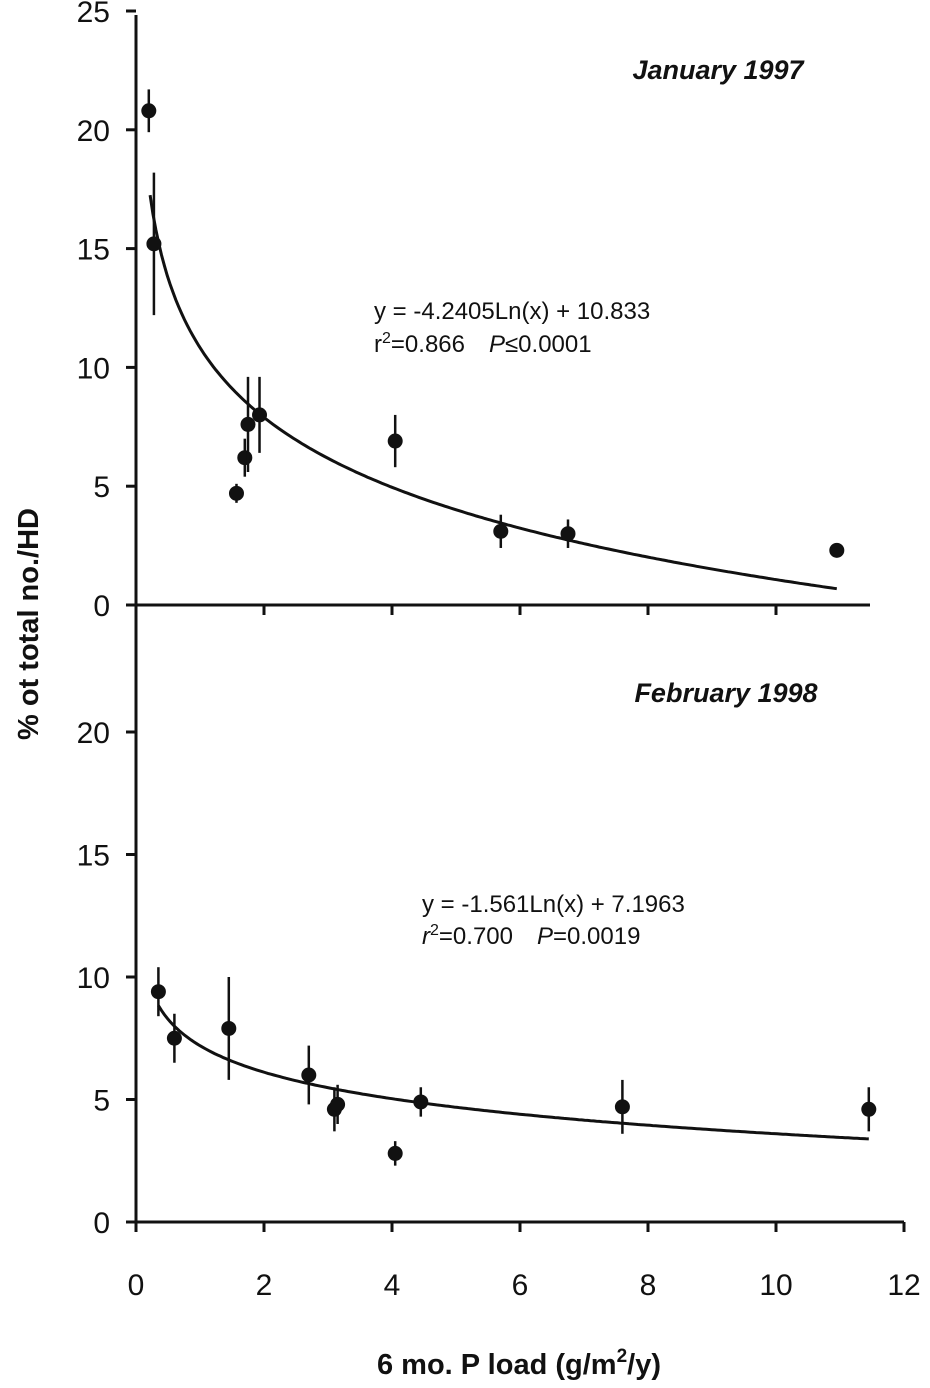 The width and height of the screenshot is (930, 1388). I want to click on x-tick-label: 4, so click(392, 1285).